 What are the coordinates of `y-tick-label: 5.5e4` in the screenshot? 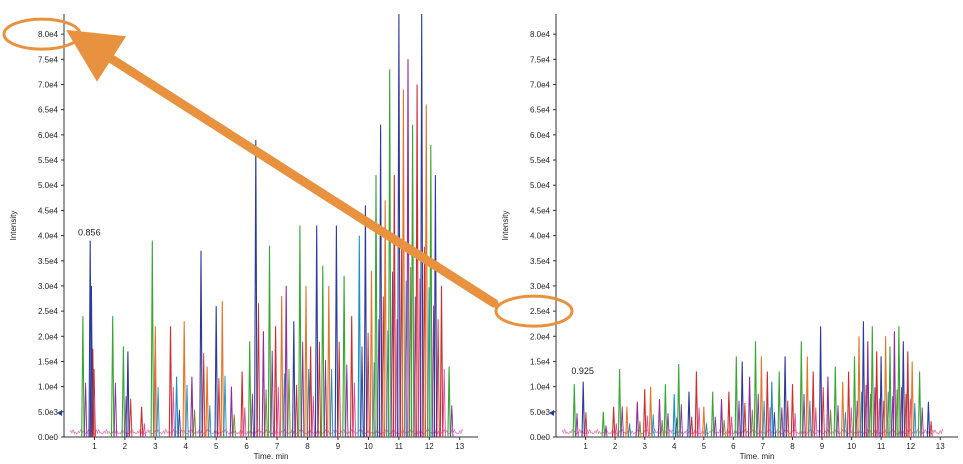 It's located at (540, 160).